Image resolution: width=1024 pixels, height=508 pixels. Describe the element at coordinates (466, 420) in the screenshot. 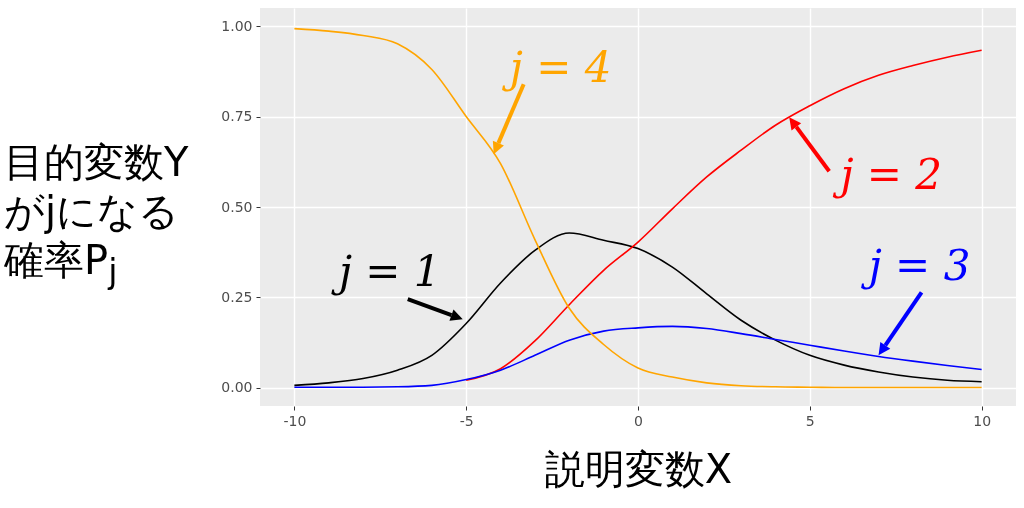

I see `x-tick-label: -5` at that location.